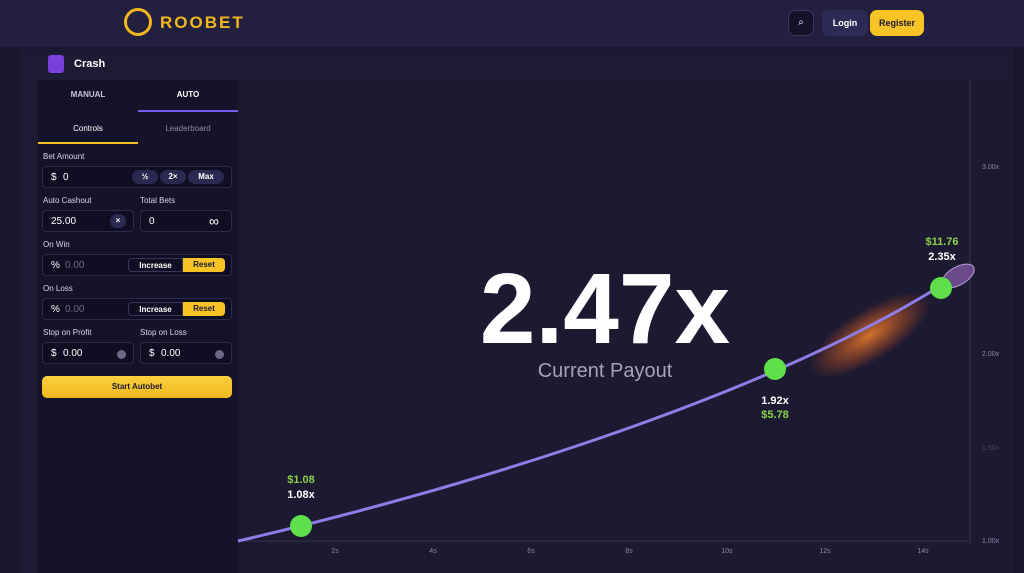 This screenshot has width=1024, height=573. I want to click on x-axis-label: 12s, so click(825, 551).